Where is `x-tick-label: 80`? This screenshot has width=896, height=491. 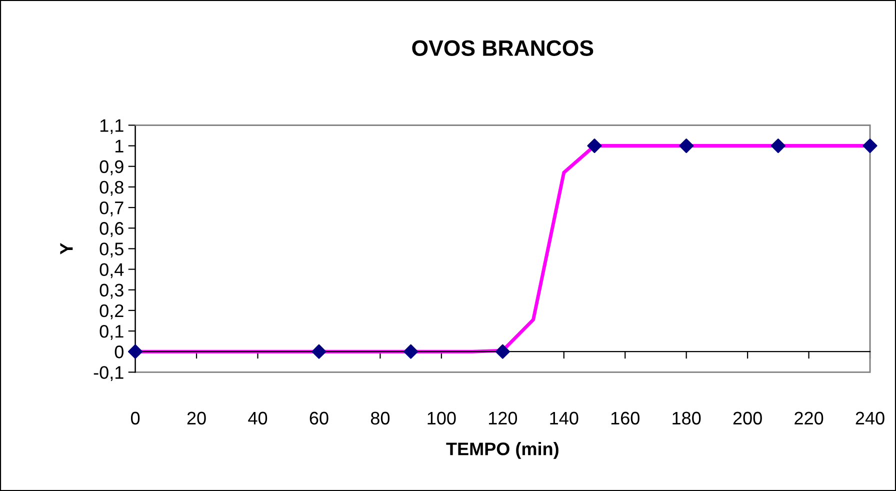
x-tick-label: 80 is located at coordinates (380, 418).